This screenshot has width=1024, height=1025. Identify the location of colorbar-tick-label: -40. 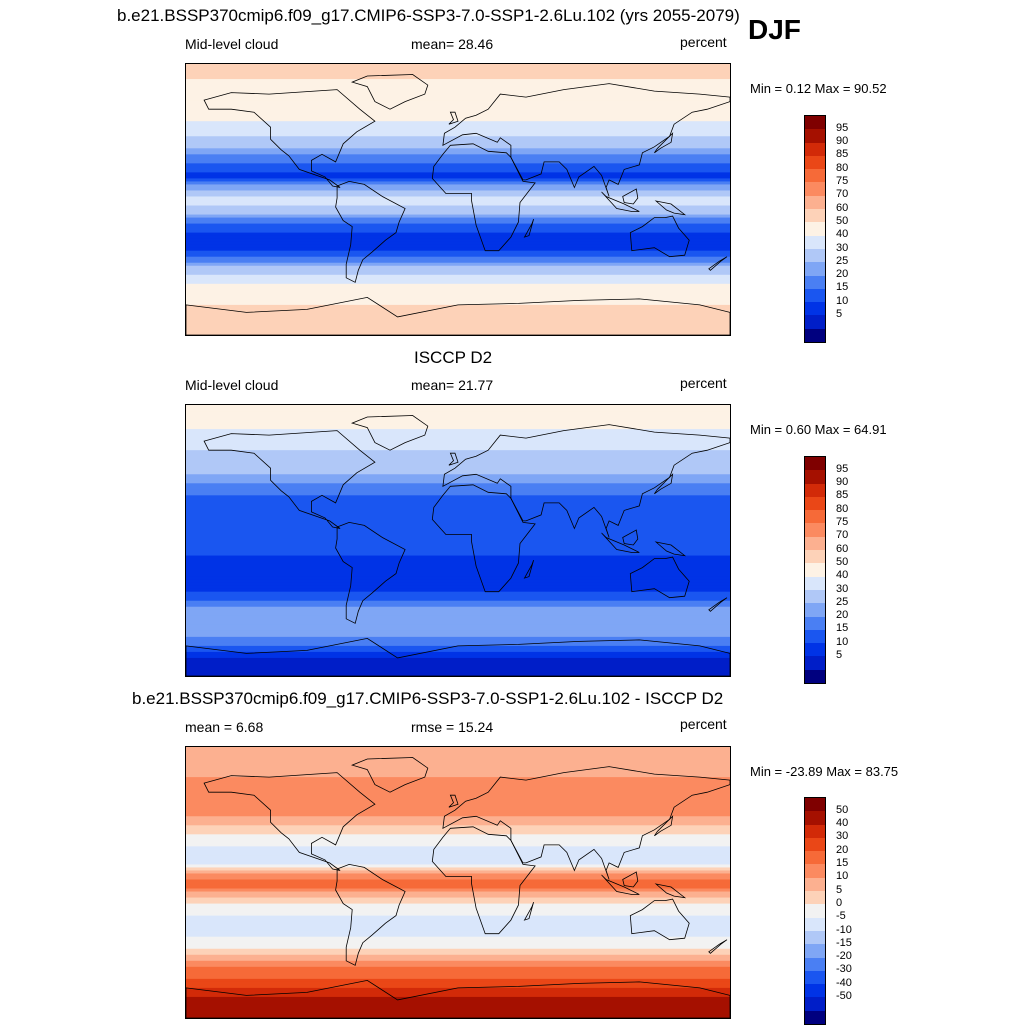
(844, 982).